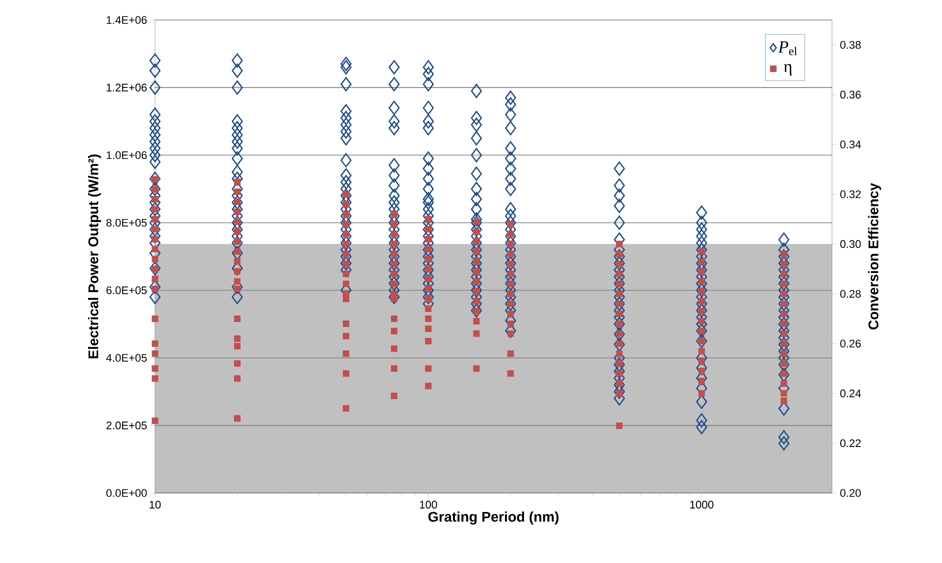 The width and height of the screenshot is (942, 563). What do you see at coordinates (126, 493) in the screenshot?
I see `y-tick-label: 0.0E+00` at bounding box center [126, 493].